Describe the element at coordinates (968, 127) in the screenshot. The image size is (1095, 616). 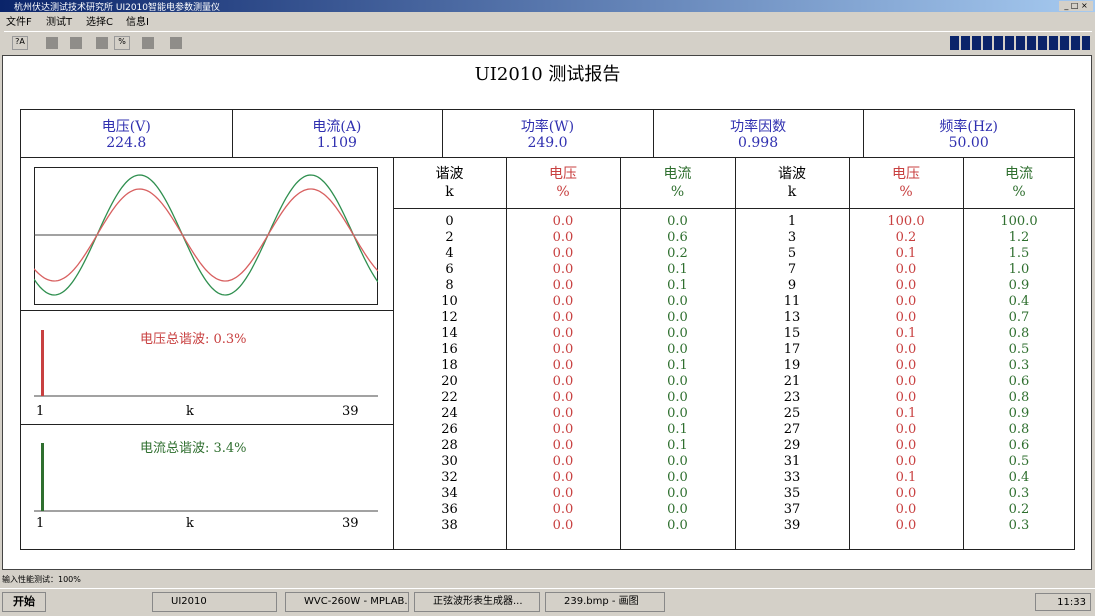
I see `summary-label: 频率(Hz)` at that location.